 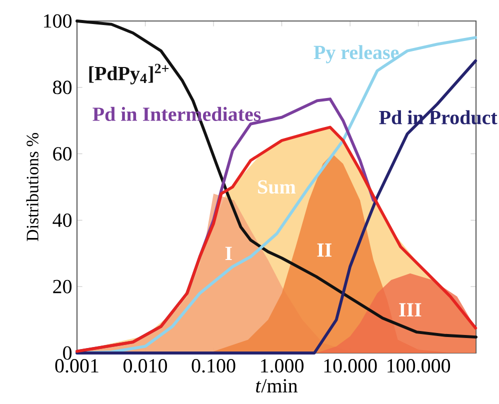 What do you see at coordinates (228, 253) in the screenshot?
I see `series-label: I` at bounding box center [228, 253].